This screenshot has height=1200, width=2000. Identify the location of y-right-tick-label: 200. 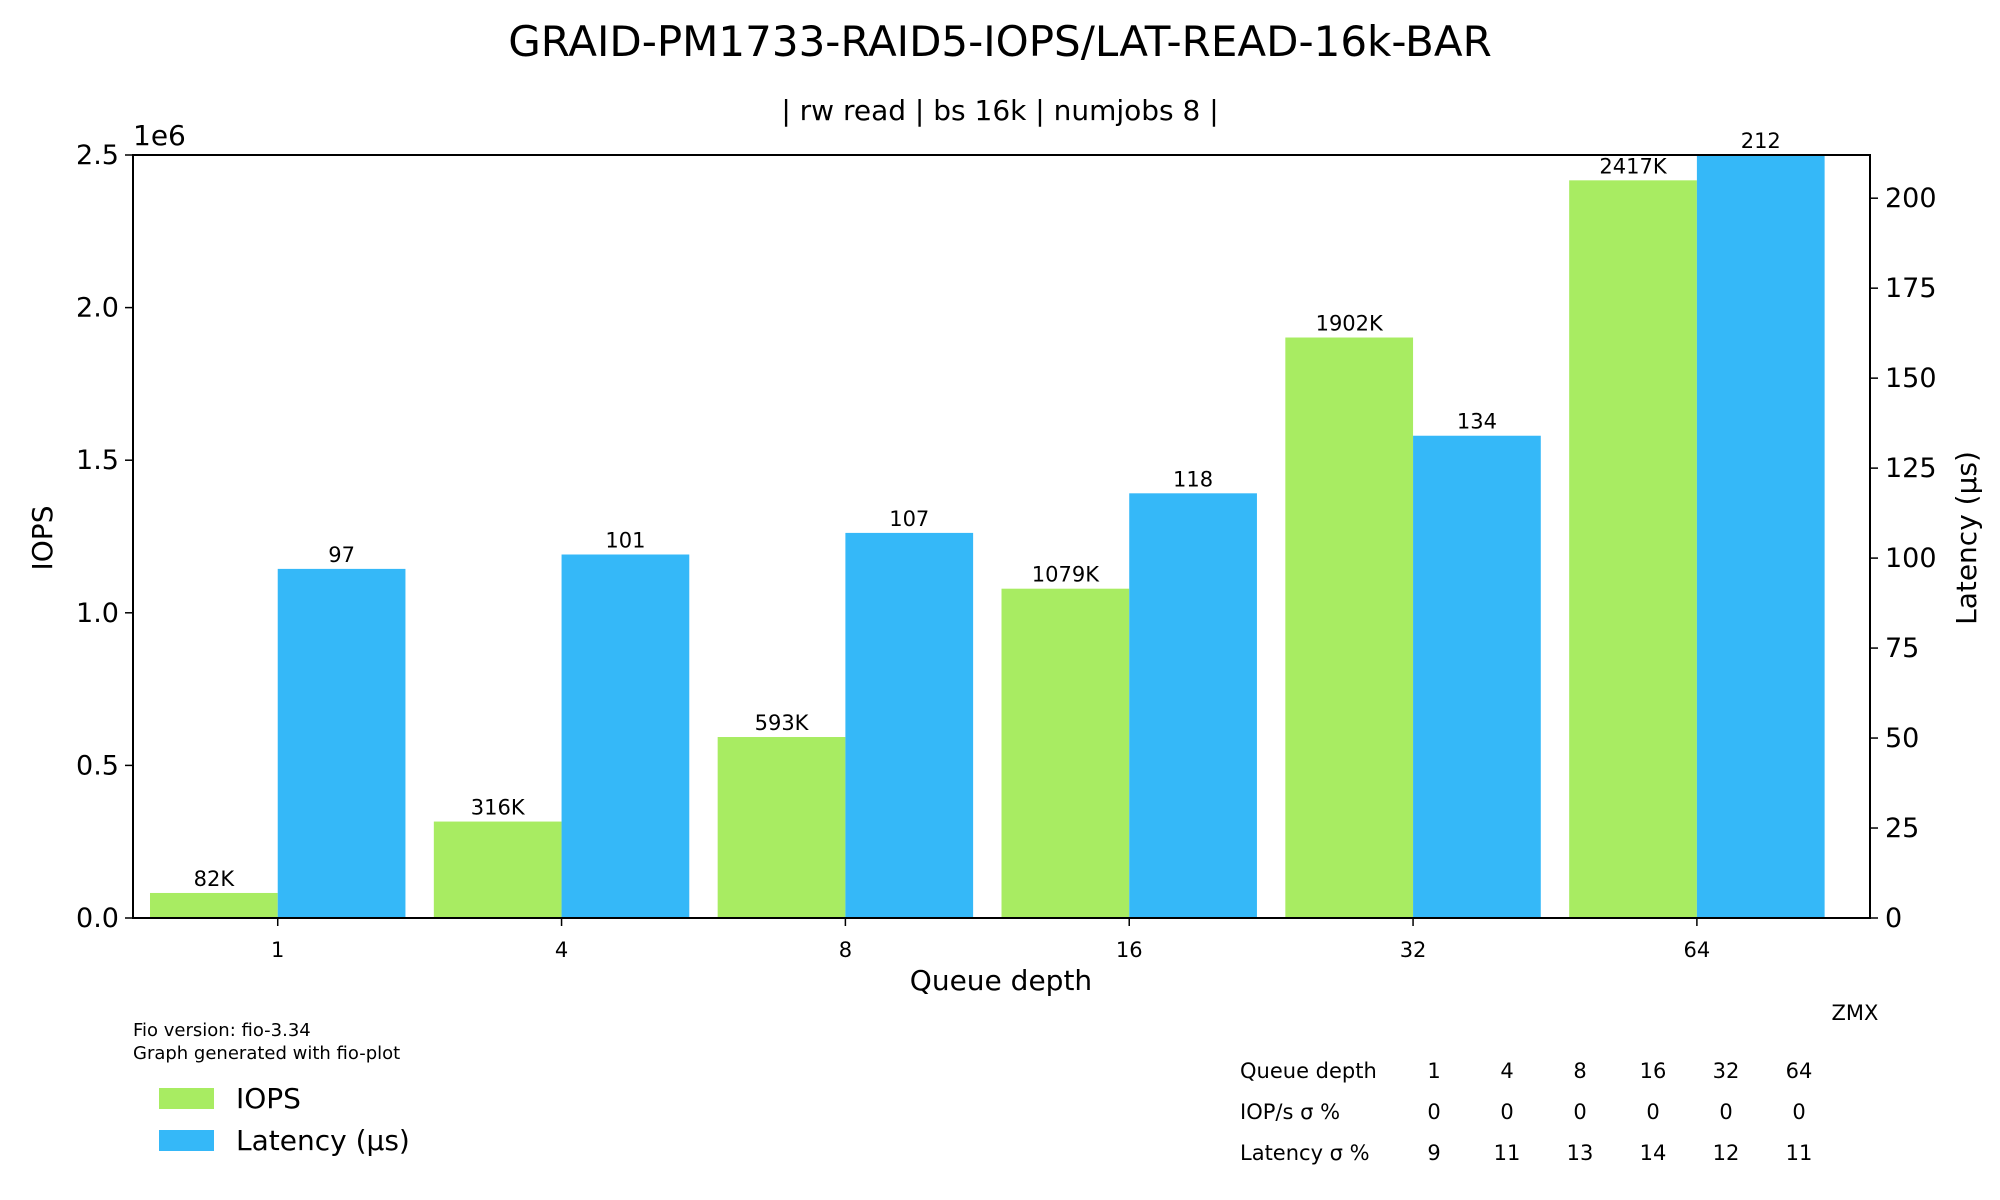
(1911, 198).